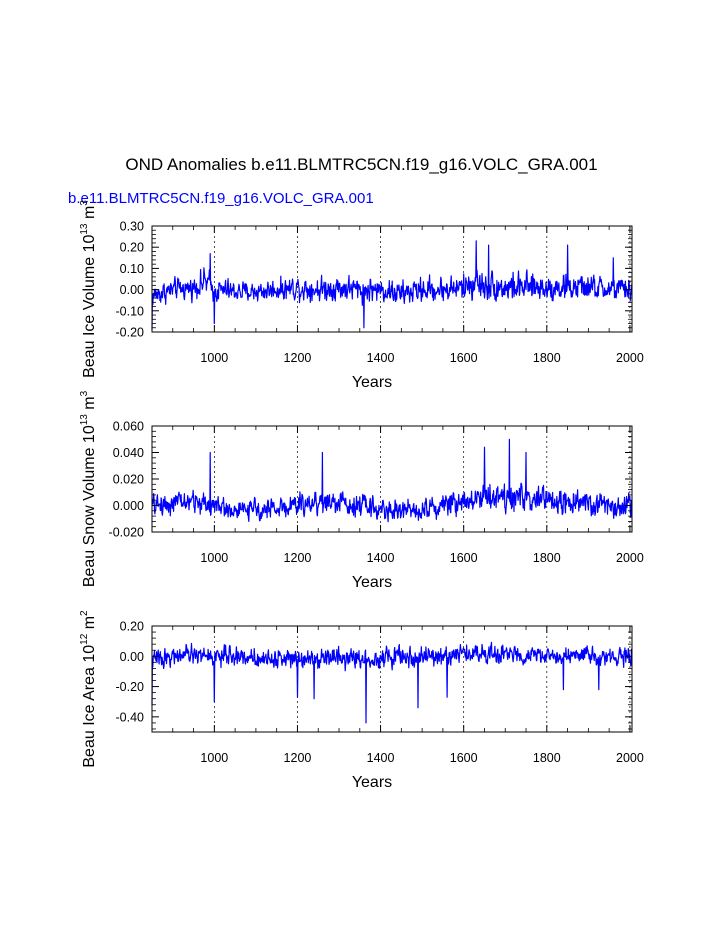  Describe the element at coordinates (89, 506) in the screenshot. I see `y-axis-label-text: Beau Snow Volume 10` at that location.